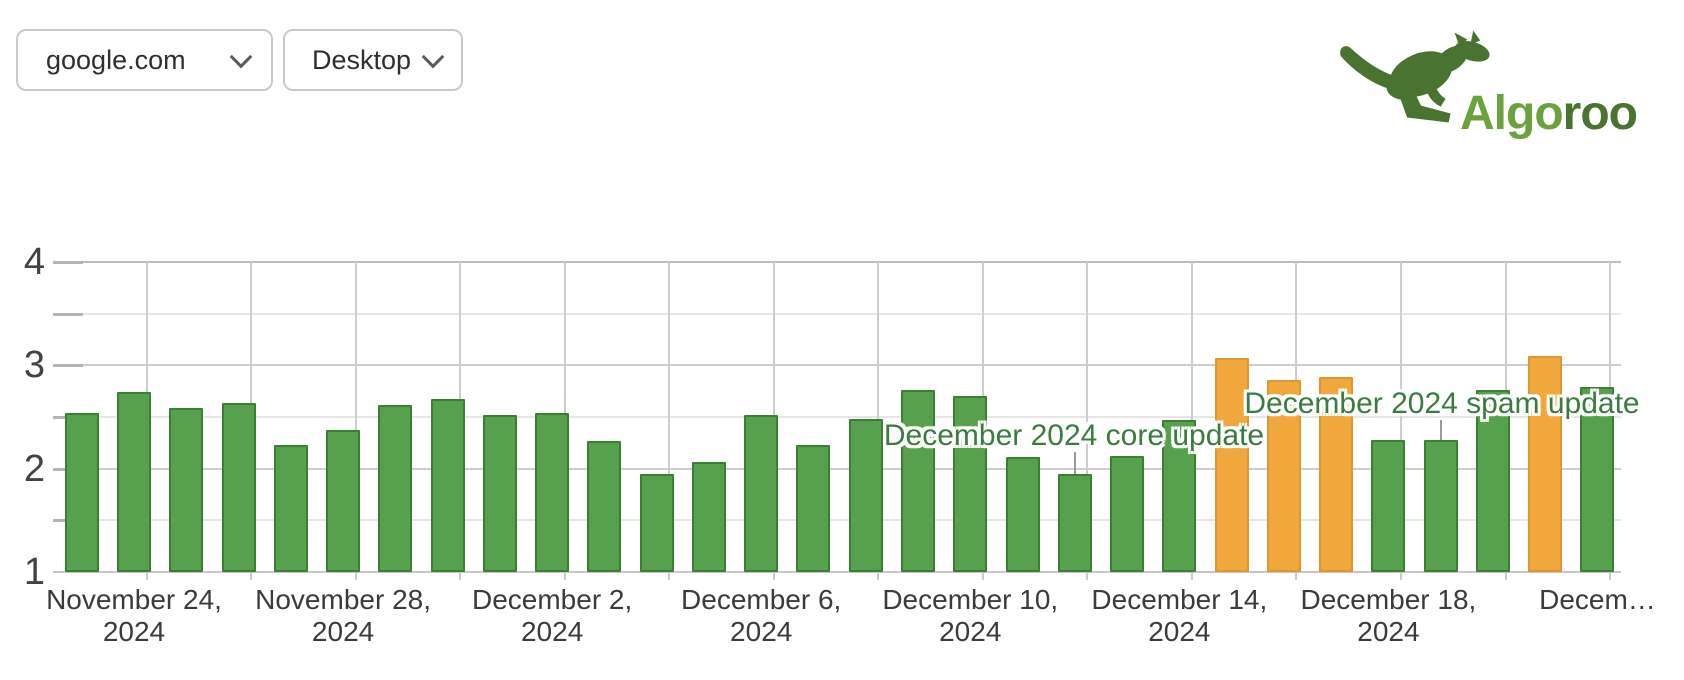 This screenshot has height=680, width=1684. I want to click on device-select: Desktop, so click(373, 60).